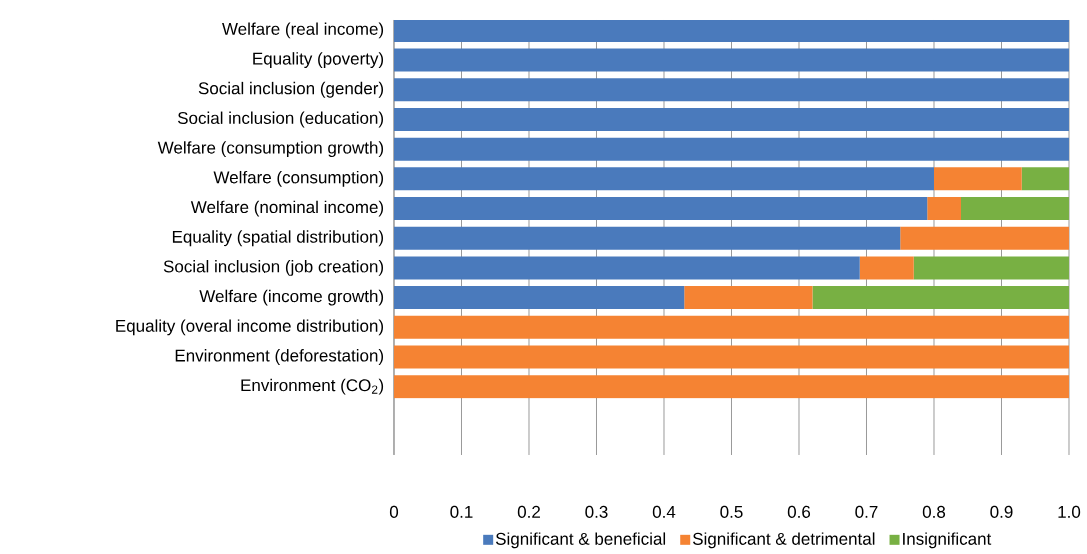 The image size is (1087, 554). What do you see at coordinates (394, 511) in the screenshot?
I see `x-tick-label: 0` at bounding box center [394, 511].